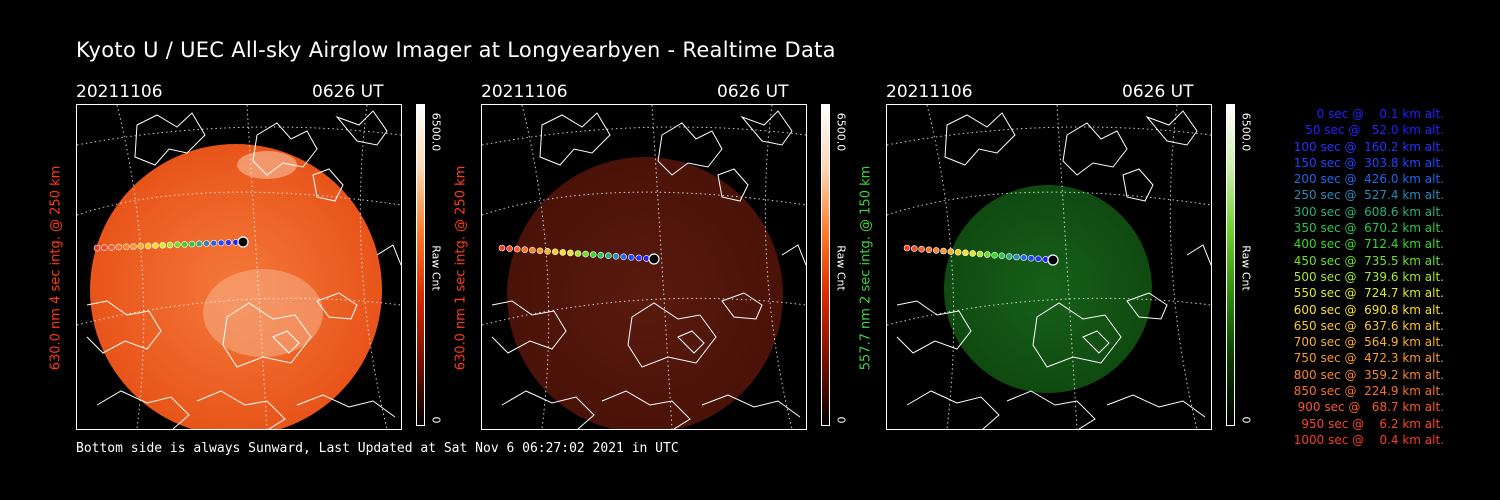 The height and width of the screenshot is (500, 1500). Describe the element at coordinates (1366, 260) in the screenshot. I see `legend-entry: 450 sec @ 735.5 km alt.` at that location.